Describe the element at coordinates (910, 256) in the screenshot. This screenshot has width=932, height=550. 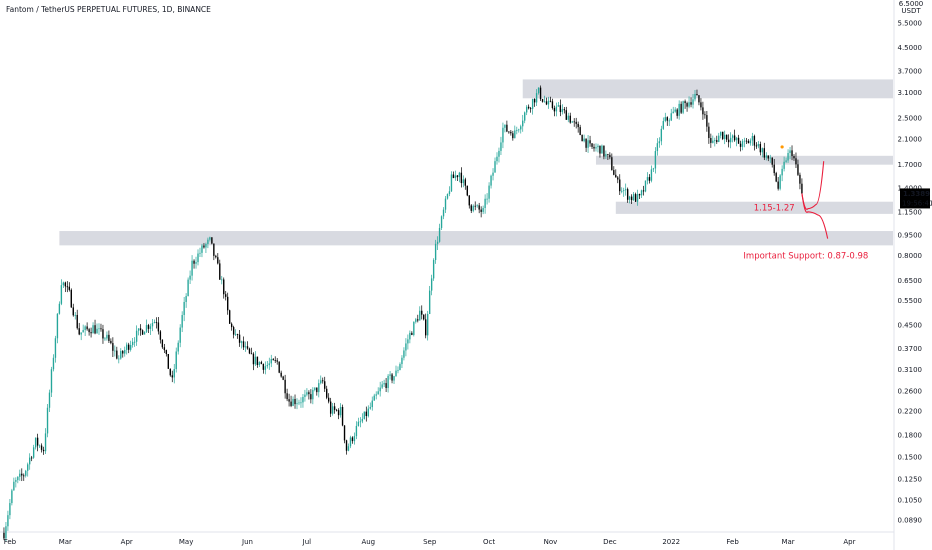
I see `y-tick-label: 0.8000` at that location.